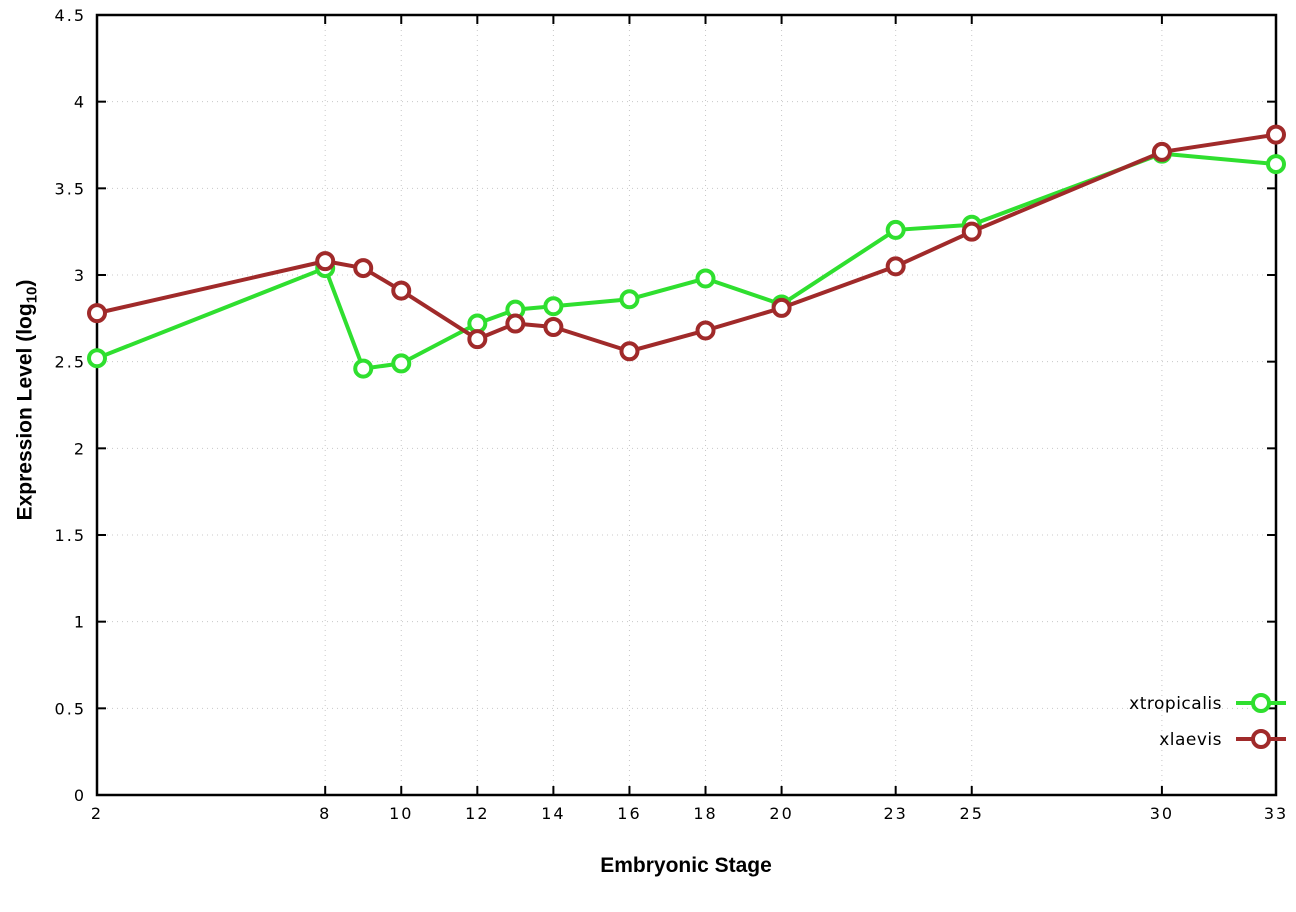 This screenshot has height=912, width=1296. What do you see at coordinates (32, 295) in the screenshot?
I see `y-axis-title-subscript: 10` at bounding box center [32, 295].